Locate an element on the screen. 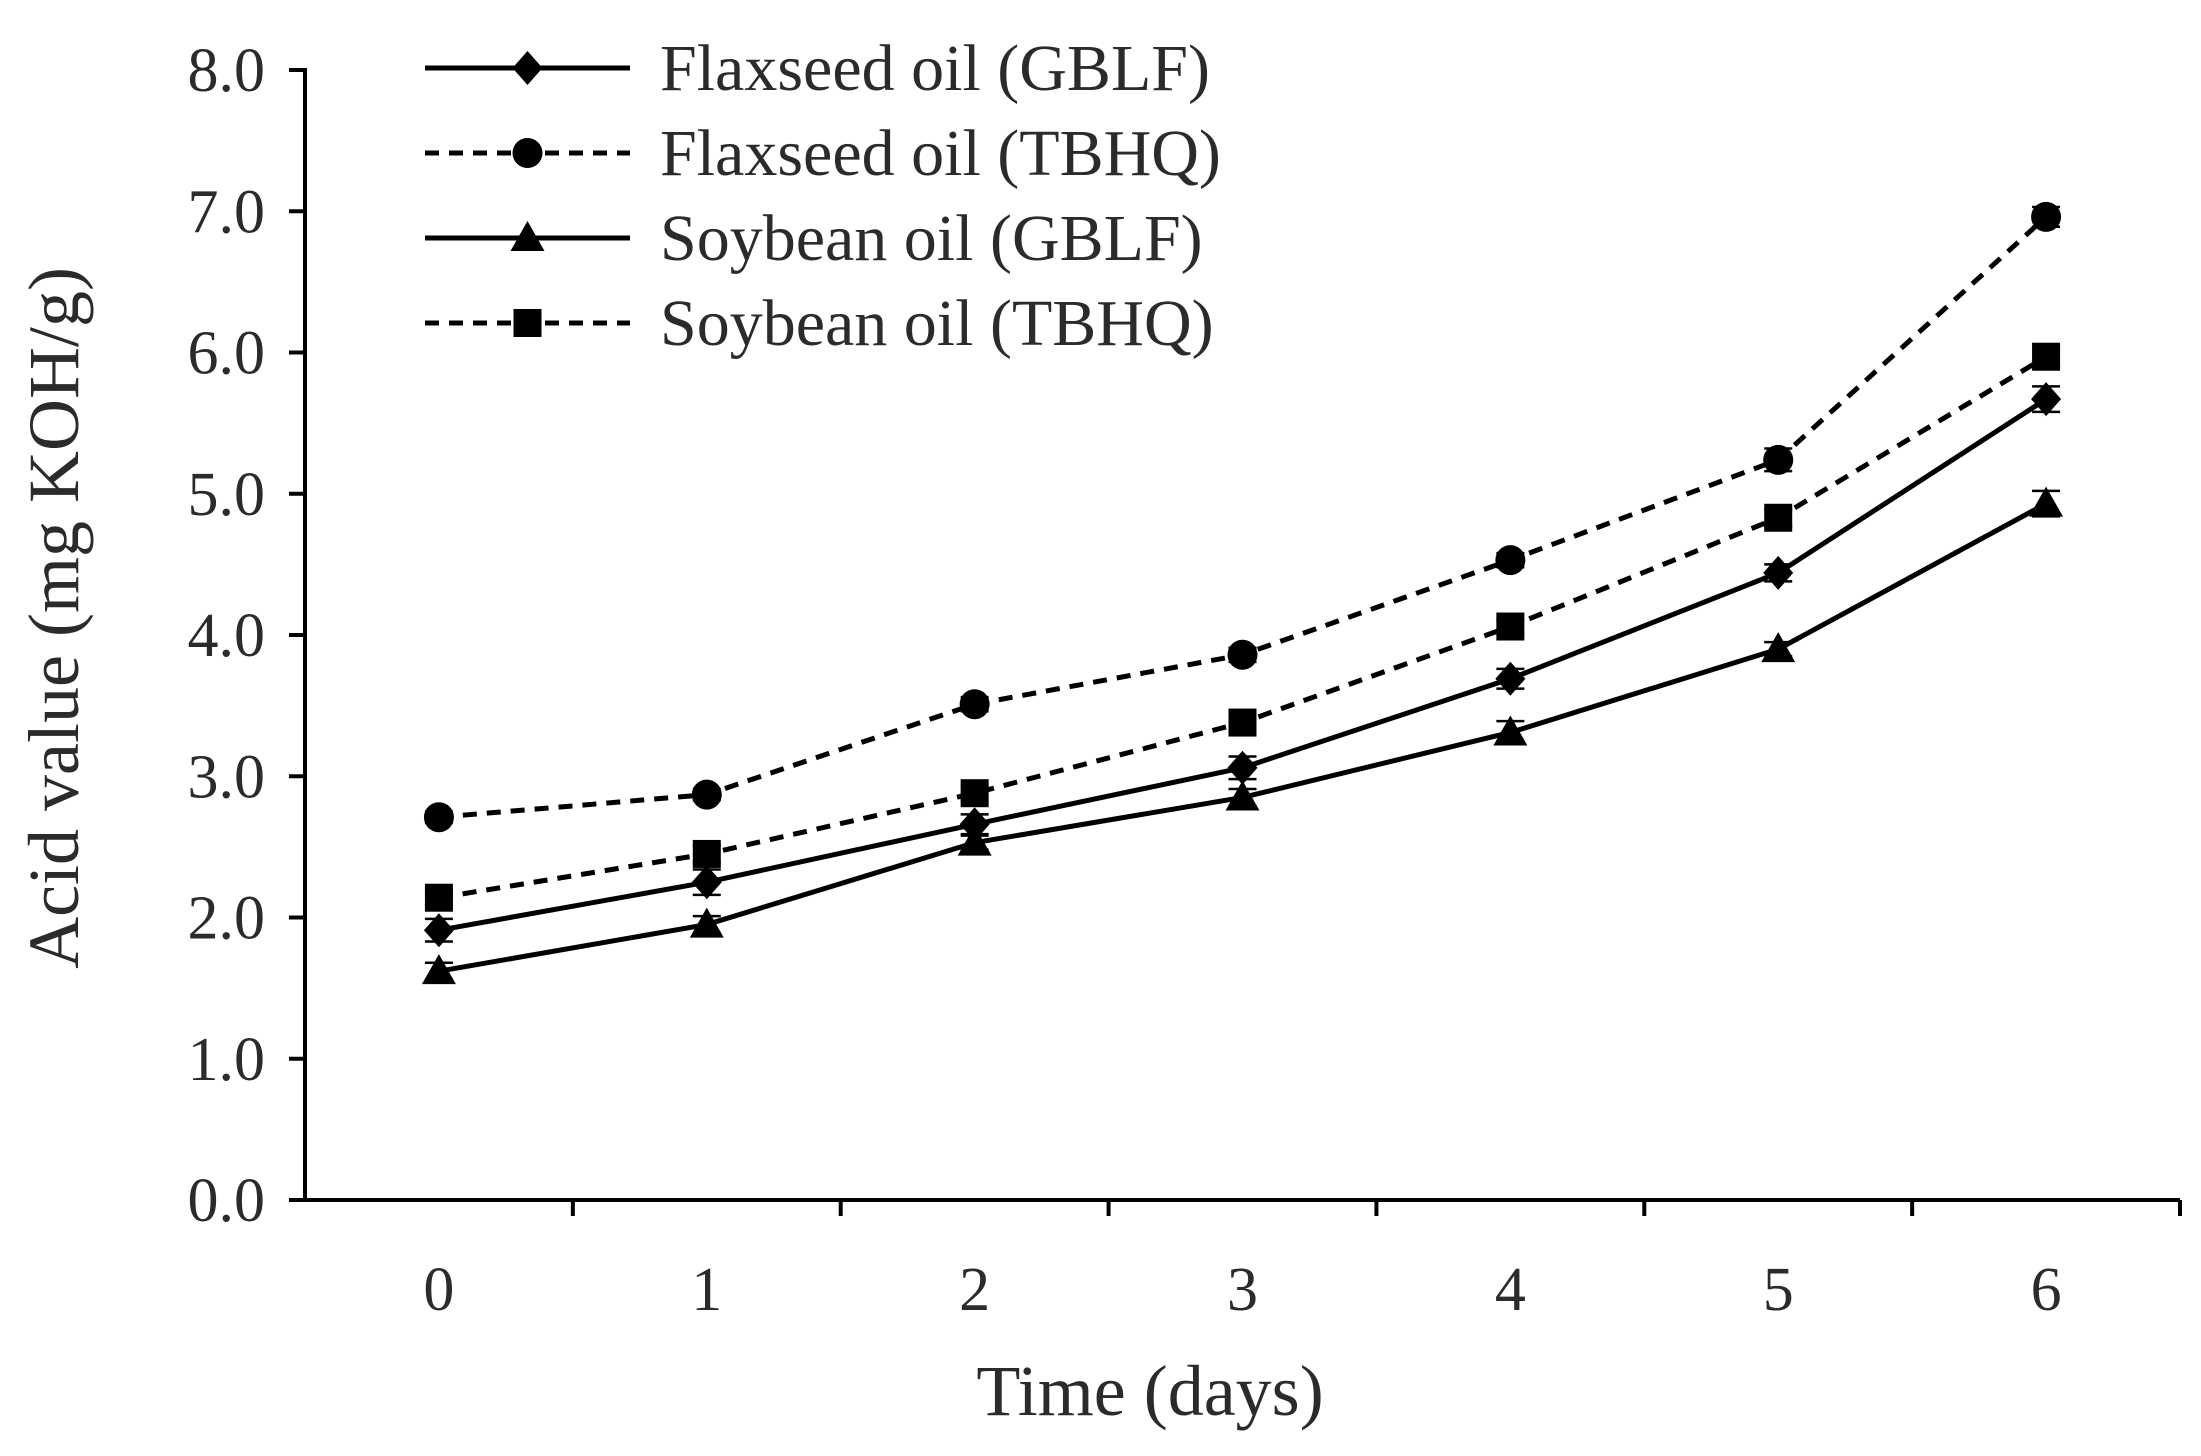 The width and height of the screenshot is (2201, 1456). x-tick-label: 2 is located at coordinates (974, 1290).